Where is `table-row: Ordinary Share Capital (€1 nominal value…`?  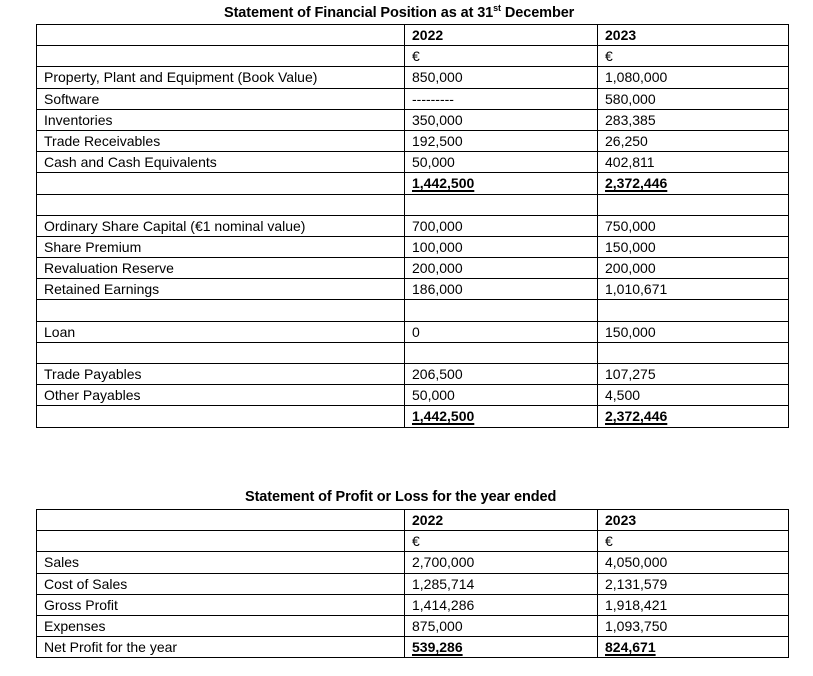
table-row: Ordinary Share Capital (€1 nominal value… is located at coordinates (412, 225).